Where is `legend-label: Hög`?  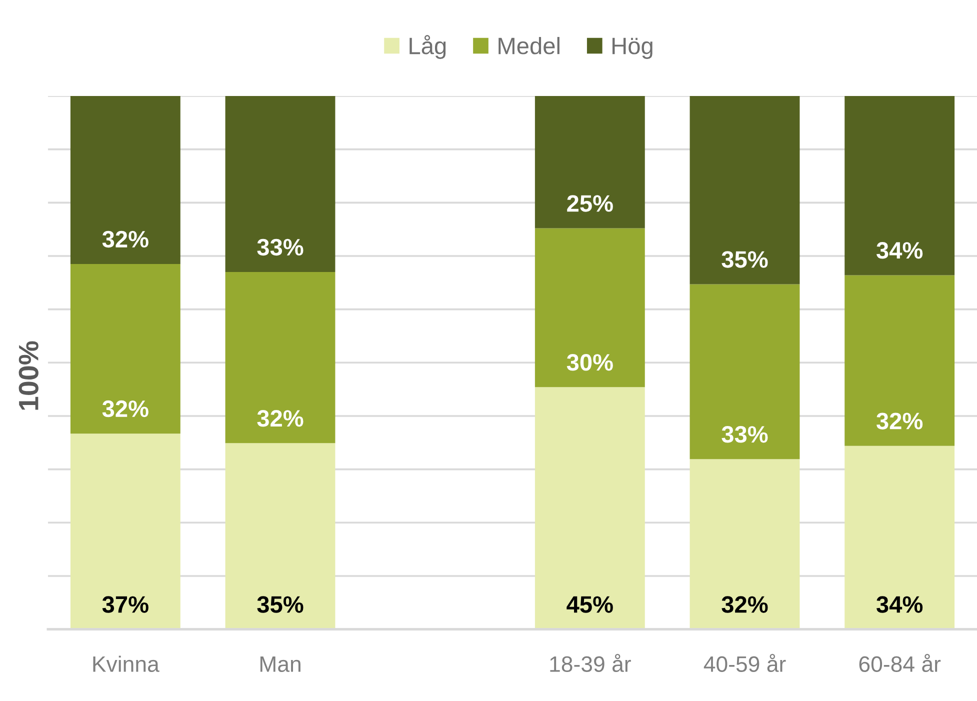
legend-label: Hög is located at coordinates (632, 48).